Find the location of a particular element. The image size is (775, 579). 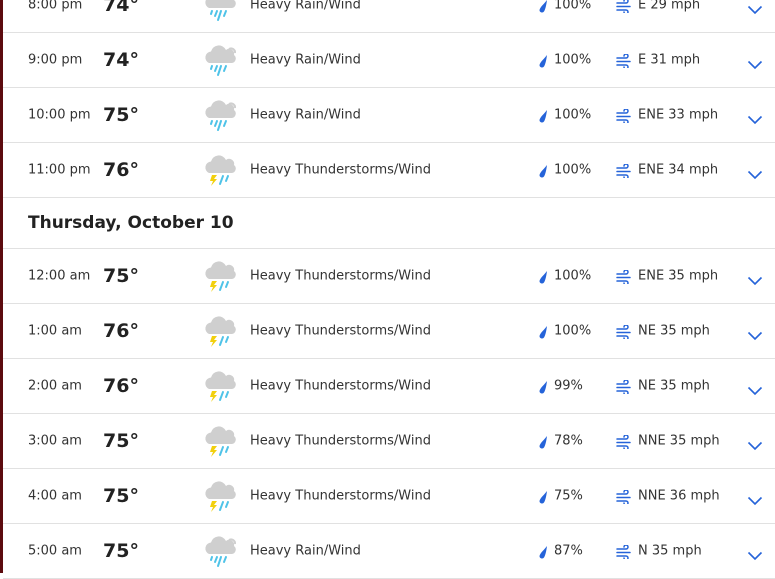

day-title: Thursday, October 10 is located at coordinates (131, 223).